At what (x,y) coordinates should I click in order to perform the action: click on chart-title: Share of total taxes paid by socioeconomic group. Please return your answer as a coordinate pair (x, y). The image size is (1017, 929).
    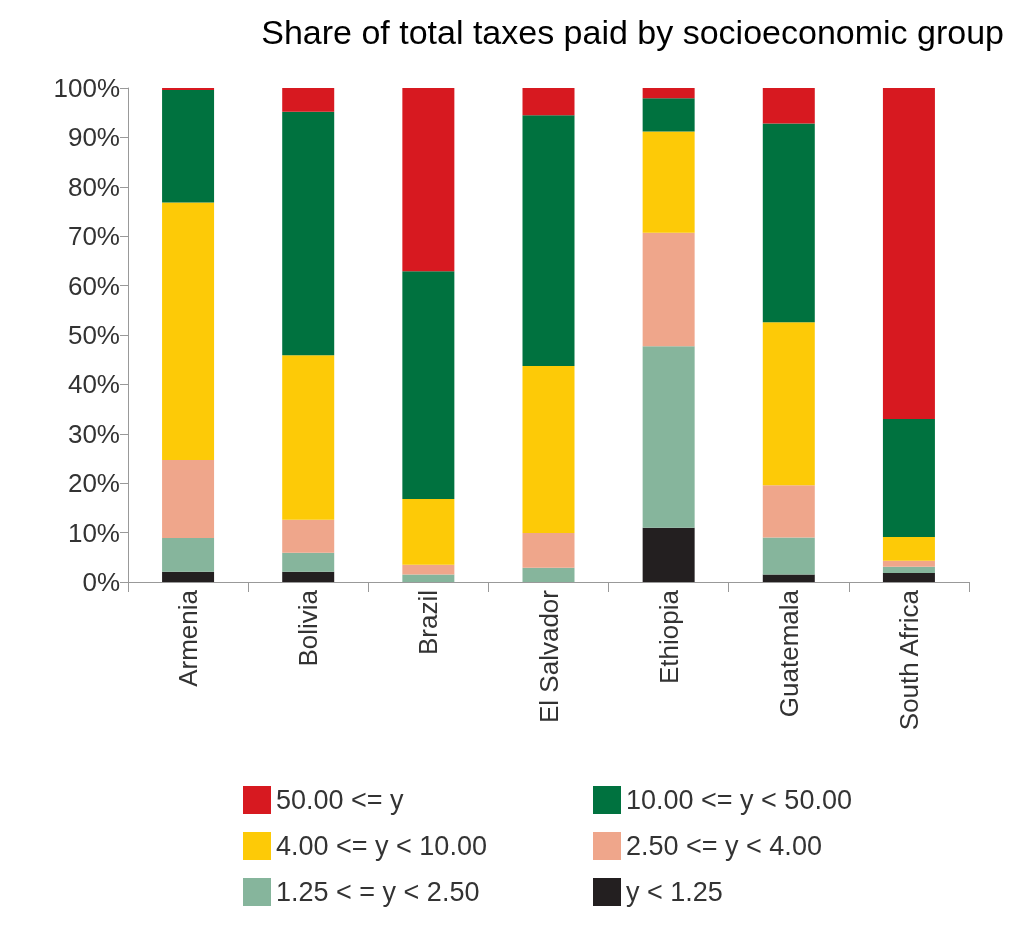
    Looking at the image, I should click on (632, 32).